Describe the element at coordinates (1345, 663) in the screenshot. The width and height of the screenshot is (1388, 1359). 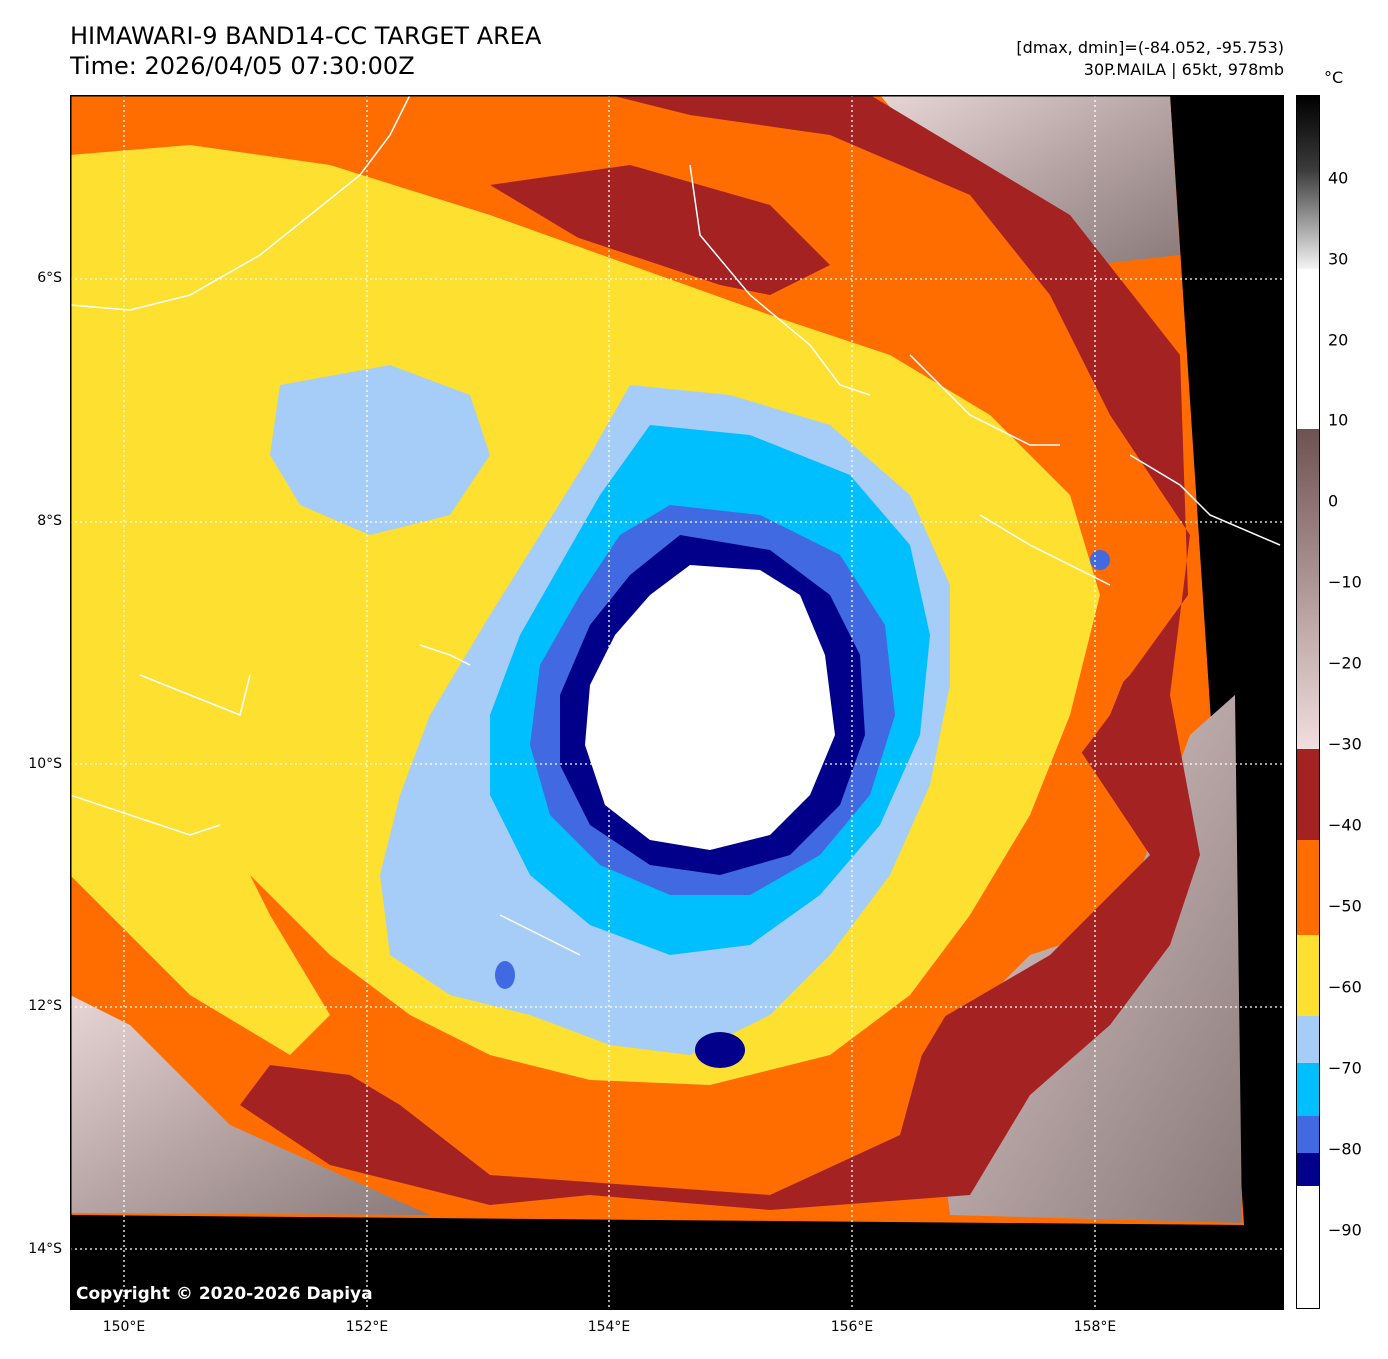
I see `colorbar-tick: −20` at that location.